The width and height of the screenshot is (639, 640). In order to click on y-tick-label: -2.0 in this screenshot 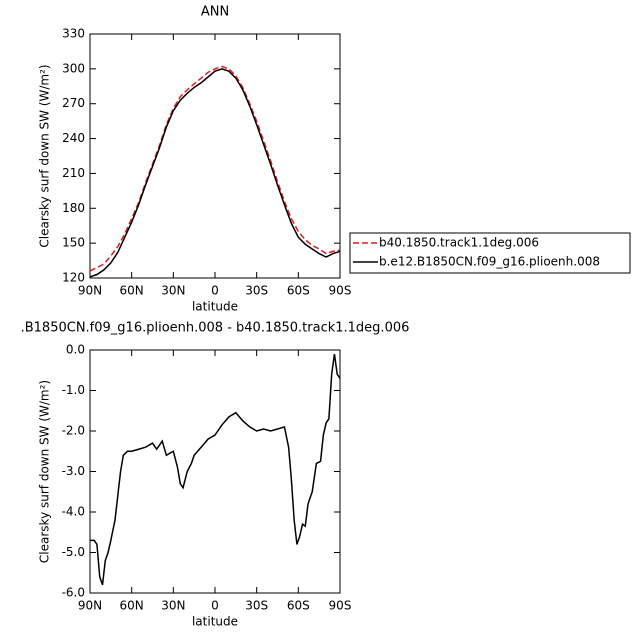, I will do `click(73, 431)`.